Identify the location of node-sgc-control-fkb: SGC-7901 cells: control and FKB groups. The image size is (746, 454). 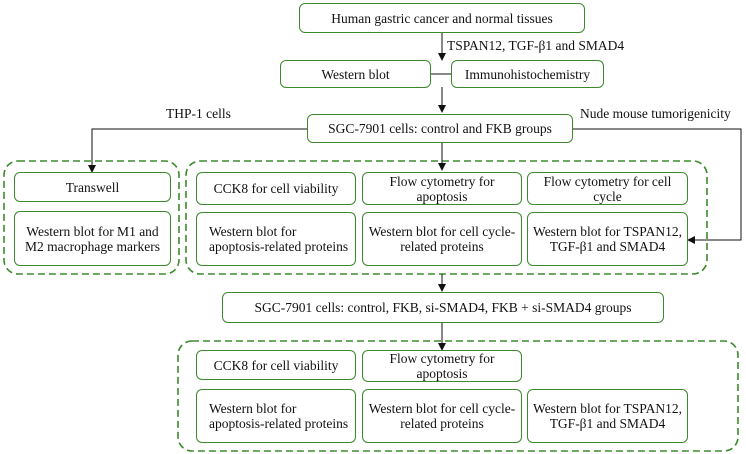
(440, 128).